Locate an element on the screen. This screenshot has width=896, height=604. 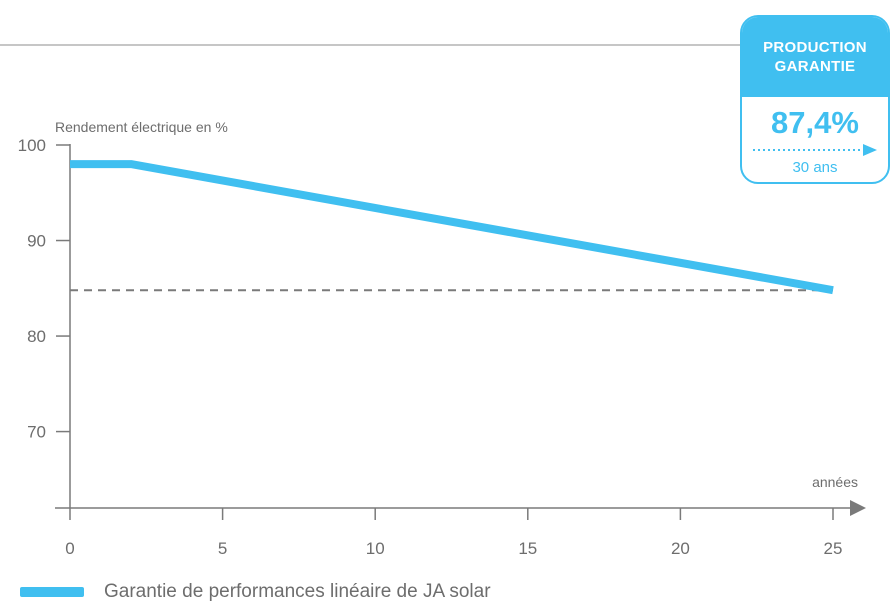
badge-title-line1: PRODUCTION is located at coordinates (815, 47).